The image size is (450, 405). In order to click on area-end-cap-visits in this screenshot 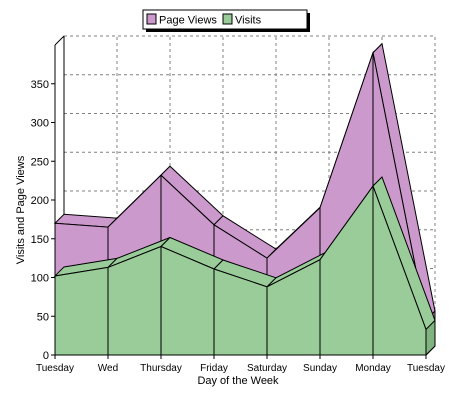, I will do `click(430, 338)`.